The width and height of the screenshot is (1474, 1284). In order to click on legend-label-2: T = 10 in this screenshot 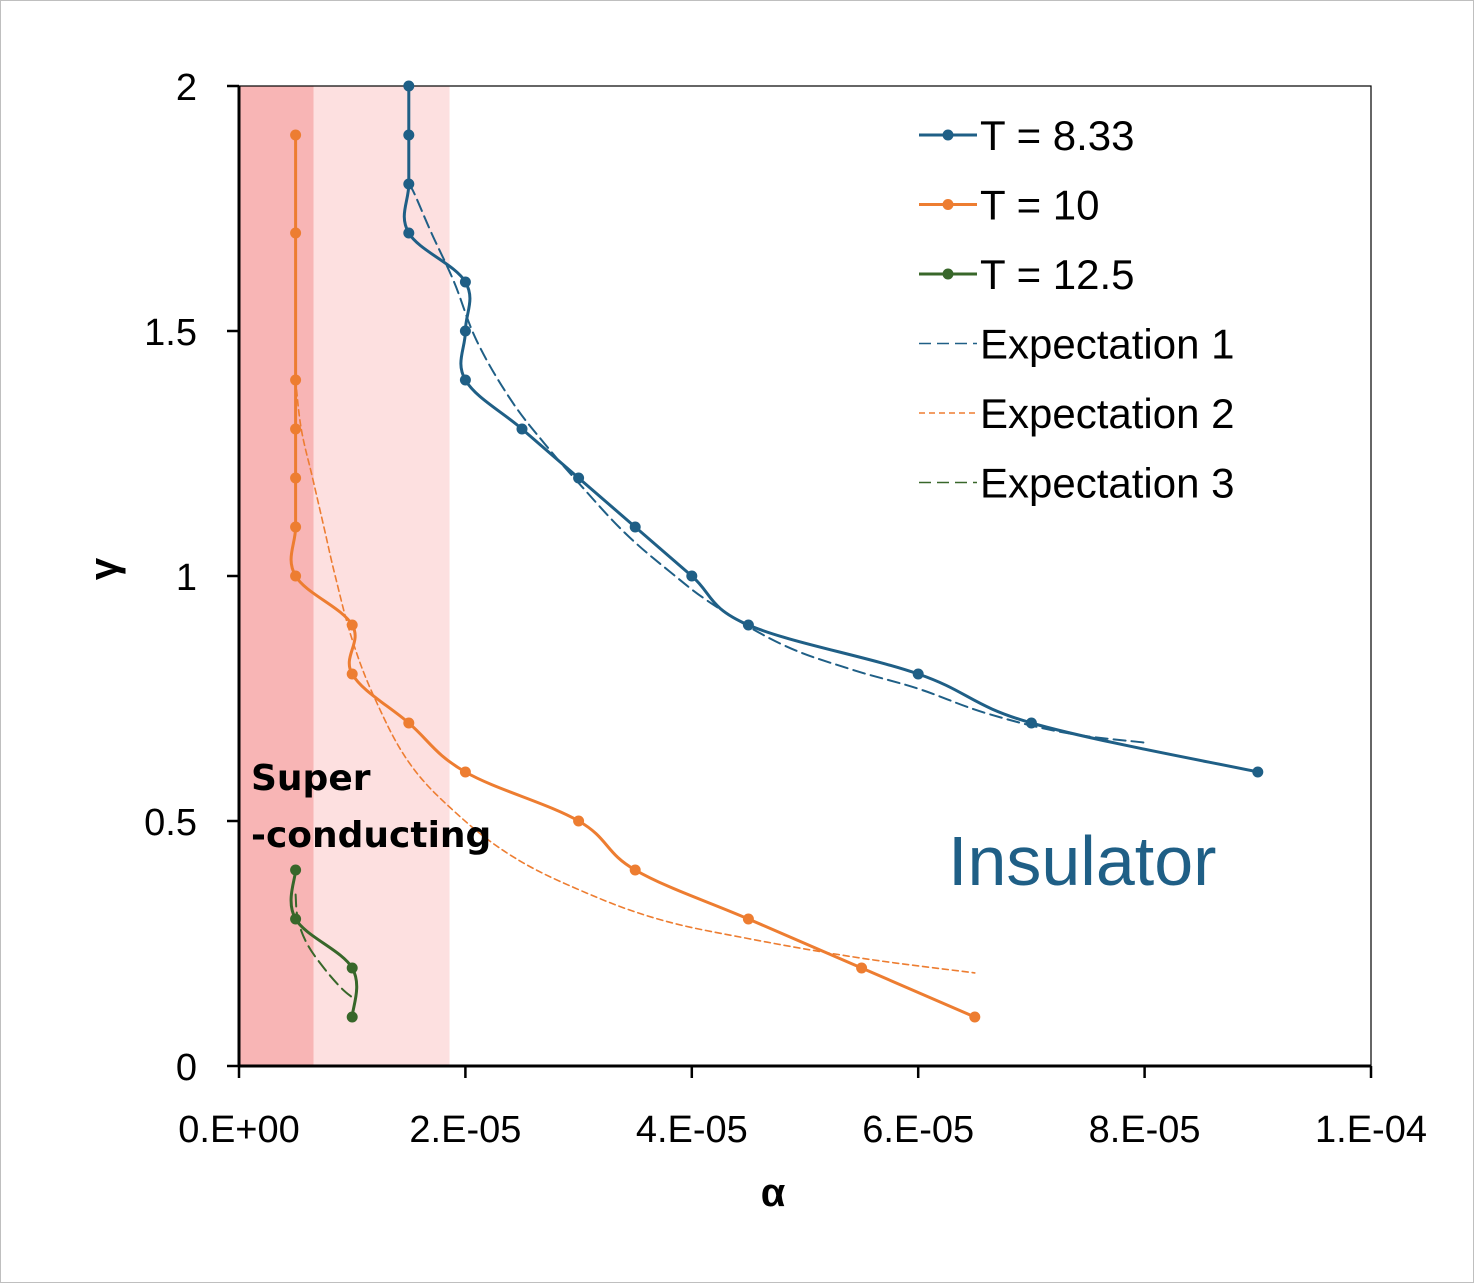, I will do `click(1039, 205)`.